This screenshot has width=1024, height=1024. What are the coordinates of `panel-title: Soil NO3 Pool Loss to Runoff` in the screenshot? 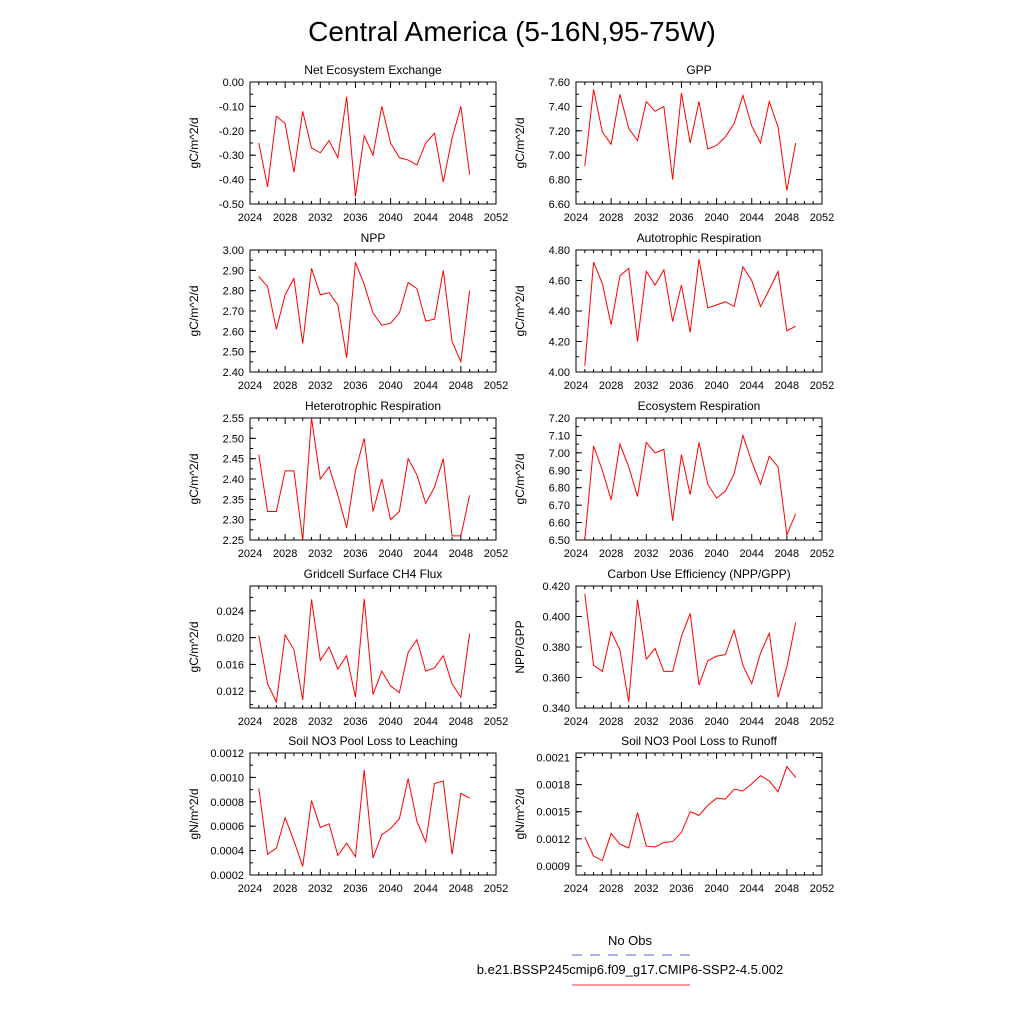 It's located at (699, 741).